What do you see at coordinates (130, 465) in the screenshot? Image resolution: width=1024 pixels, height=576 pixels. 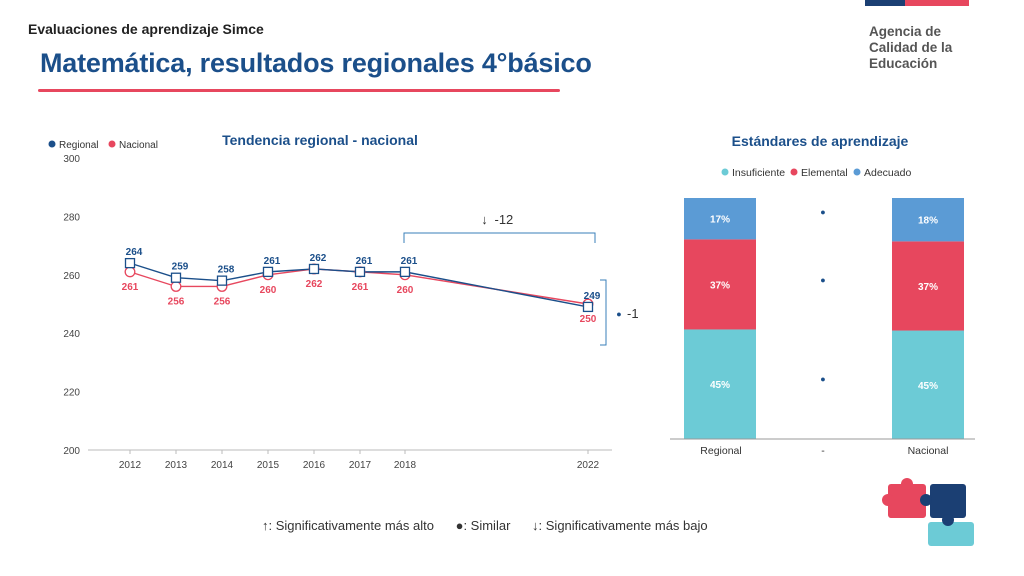 I see `x-tick-label: 2012` at bounding box center [130, 465].